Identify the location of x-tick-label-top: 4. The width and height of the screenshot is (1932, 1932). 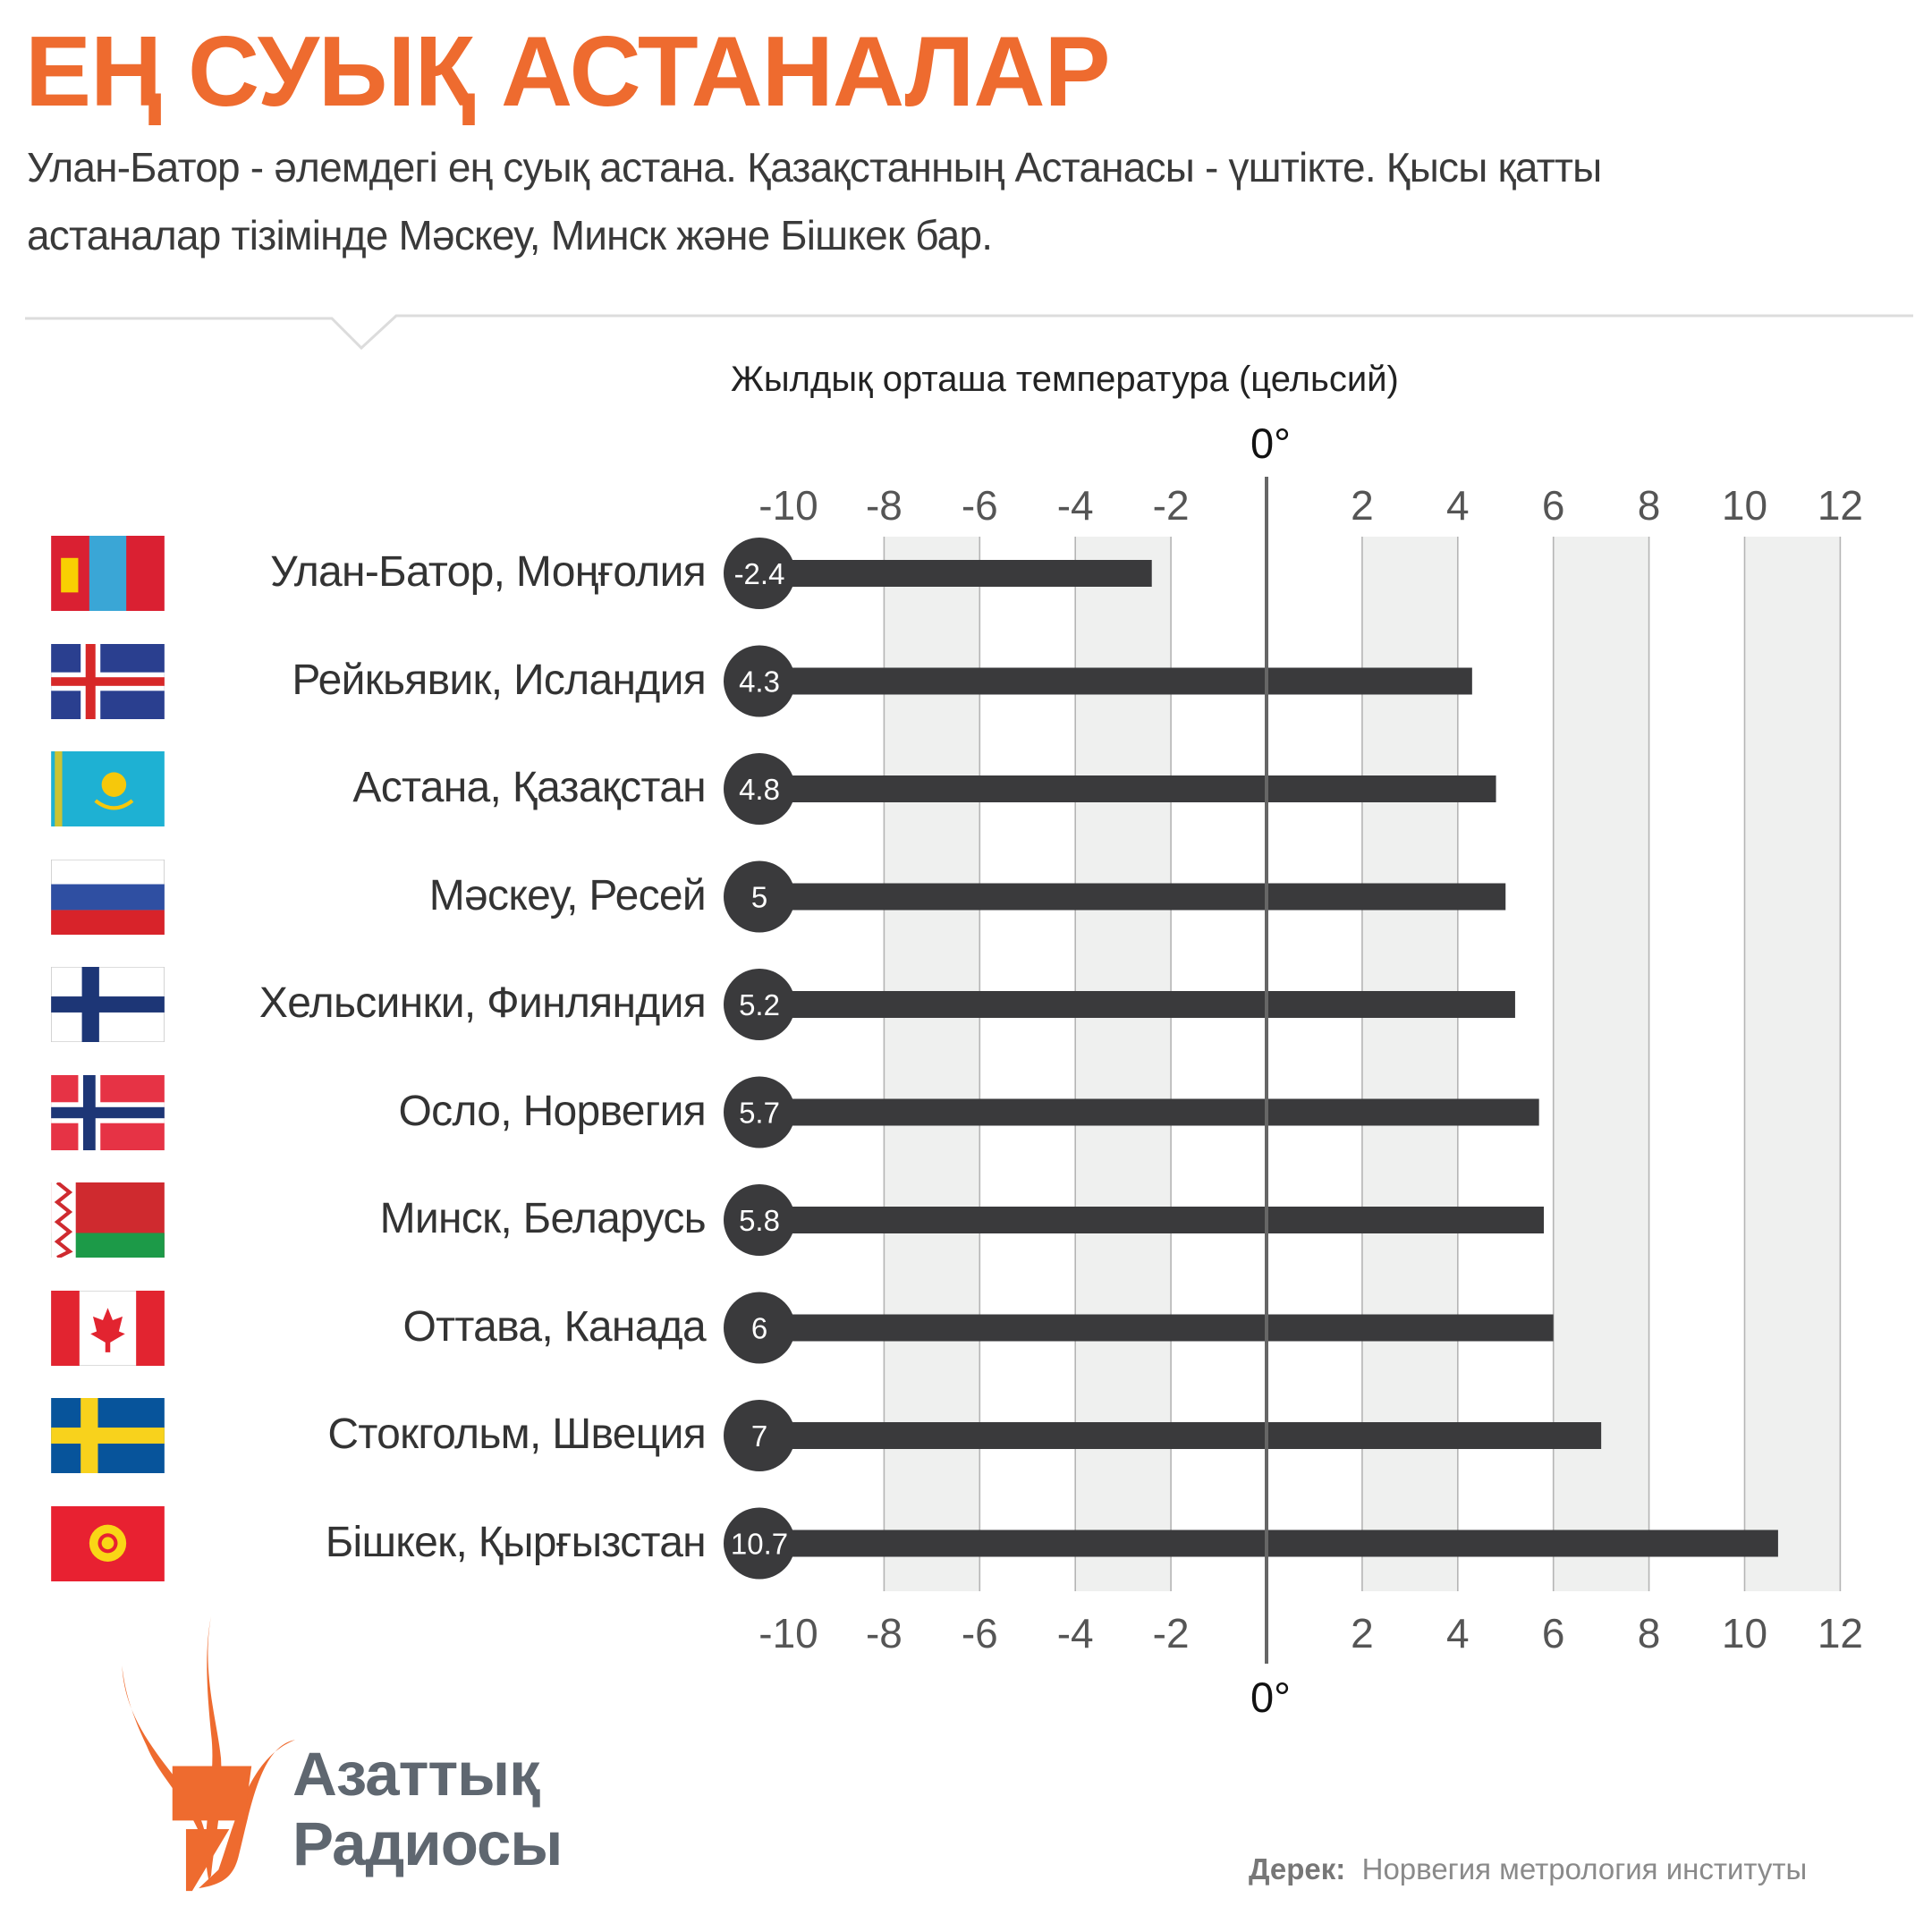
(1458, 505).